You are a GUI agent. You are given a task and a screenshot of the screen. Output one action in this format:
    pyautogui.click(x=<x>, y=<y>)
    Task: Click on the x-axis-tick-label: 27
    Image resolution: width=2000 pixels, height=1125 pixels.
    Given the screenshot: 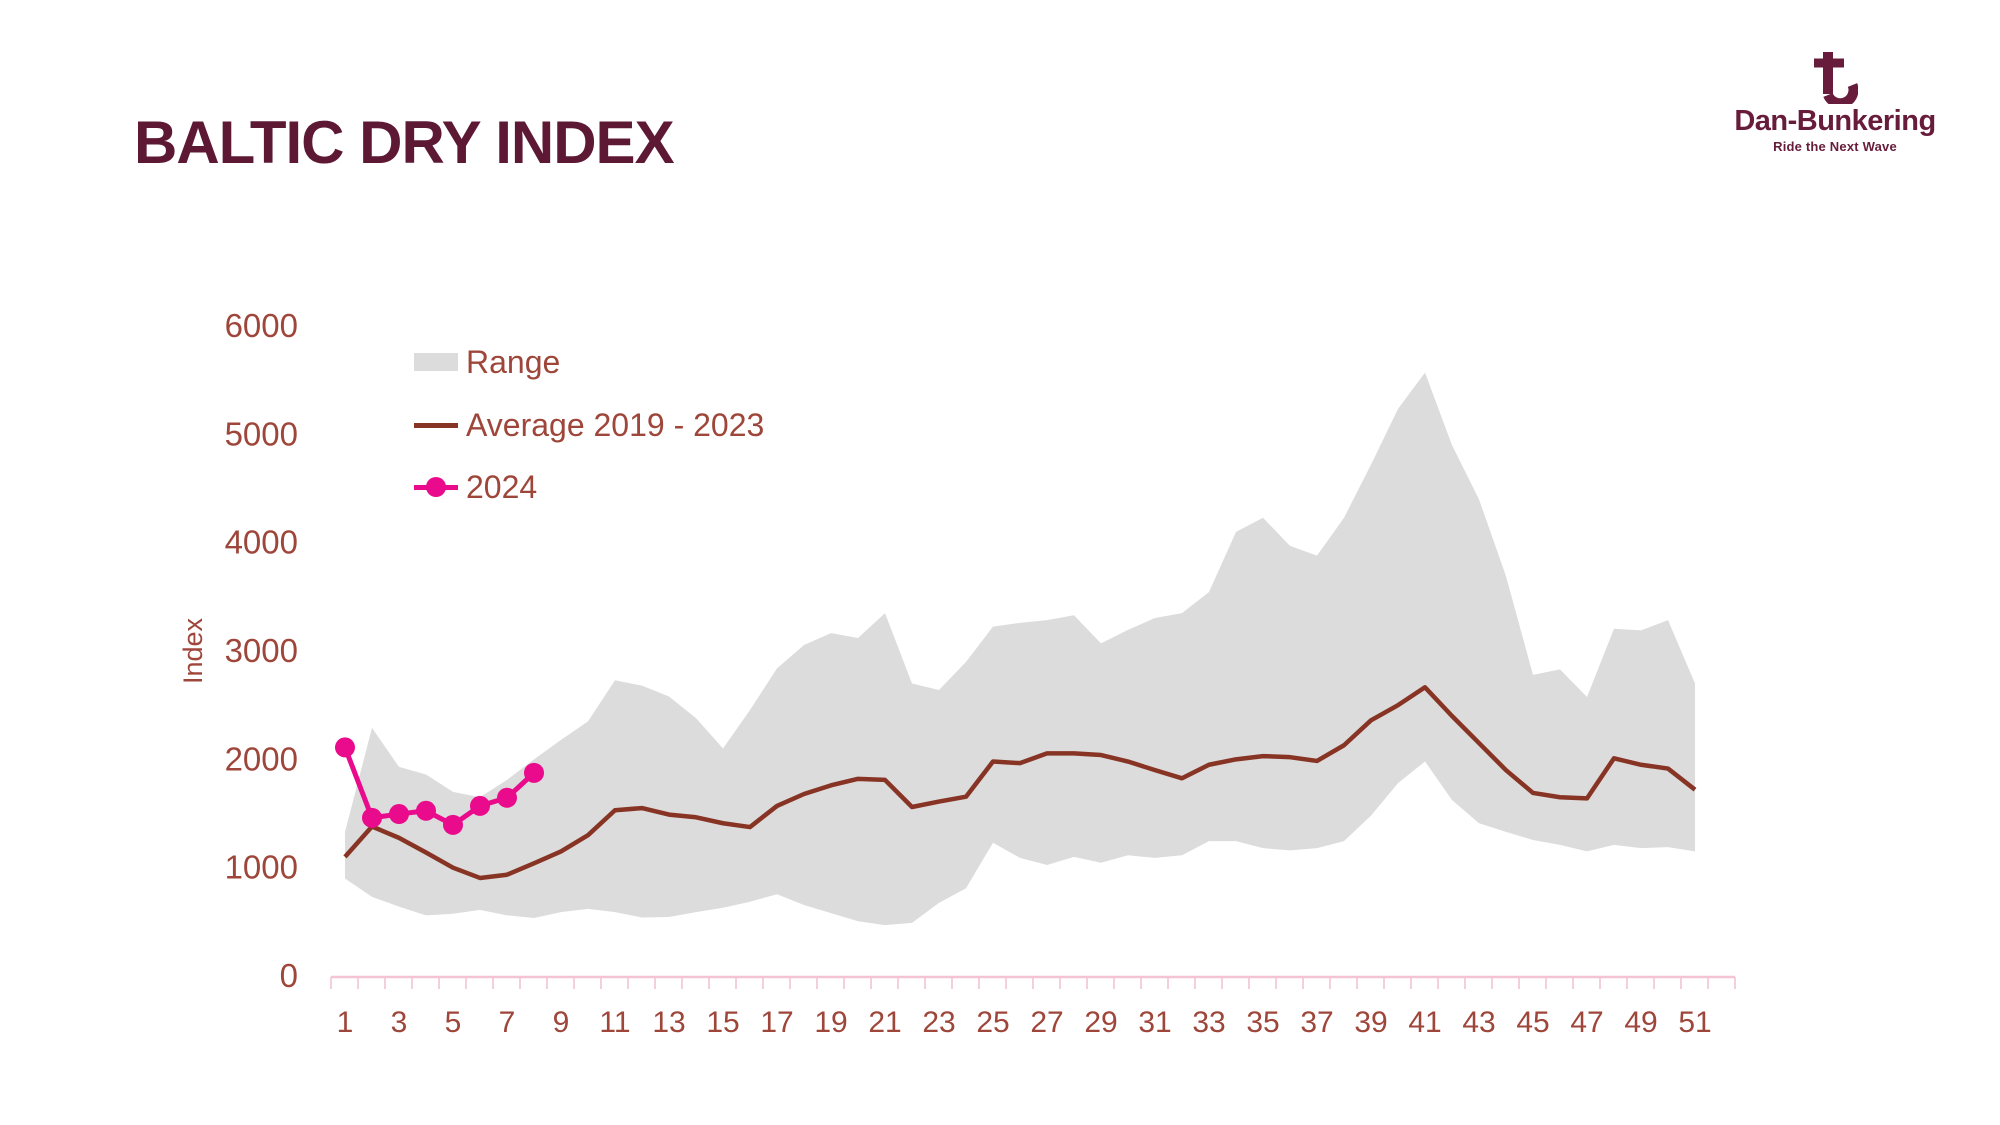 What is the action you would take?
    pyautogui.click(x=1046, y=1022)
    